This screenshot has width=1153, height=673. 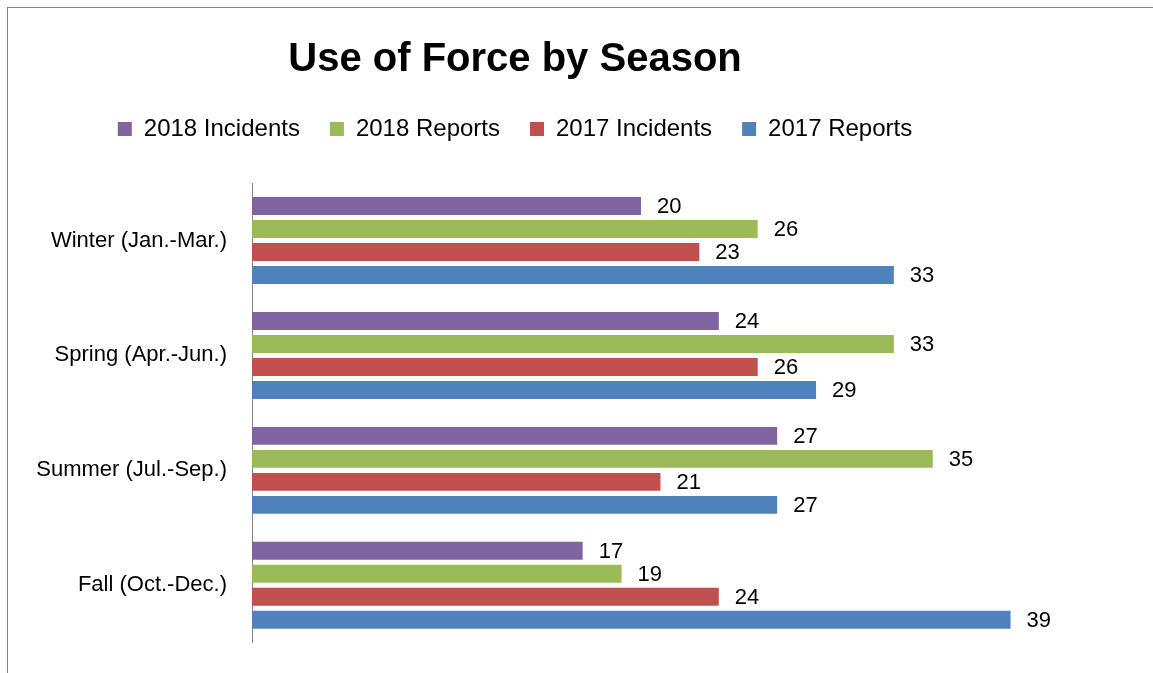 What do you see at coordinates (515, 57) in the screenshot?
I see `chart-title: Use of Force by Season` at bounding box center [515, 57].